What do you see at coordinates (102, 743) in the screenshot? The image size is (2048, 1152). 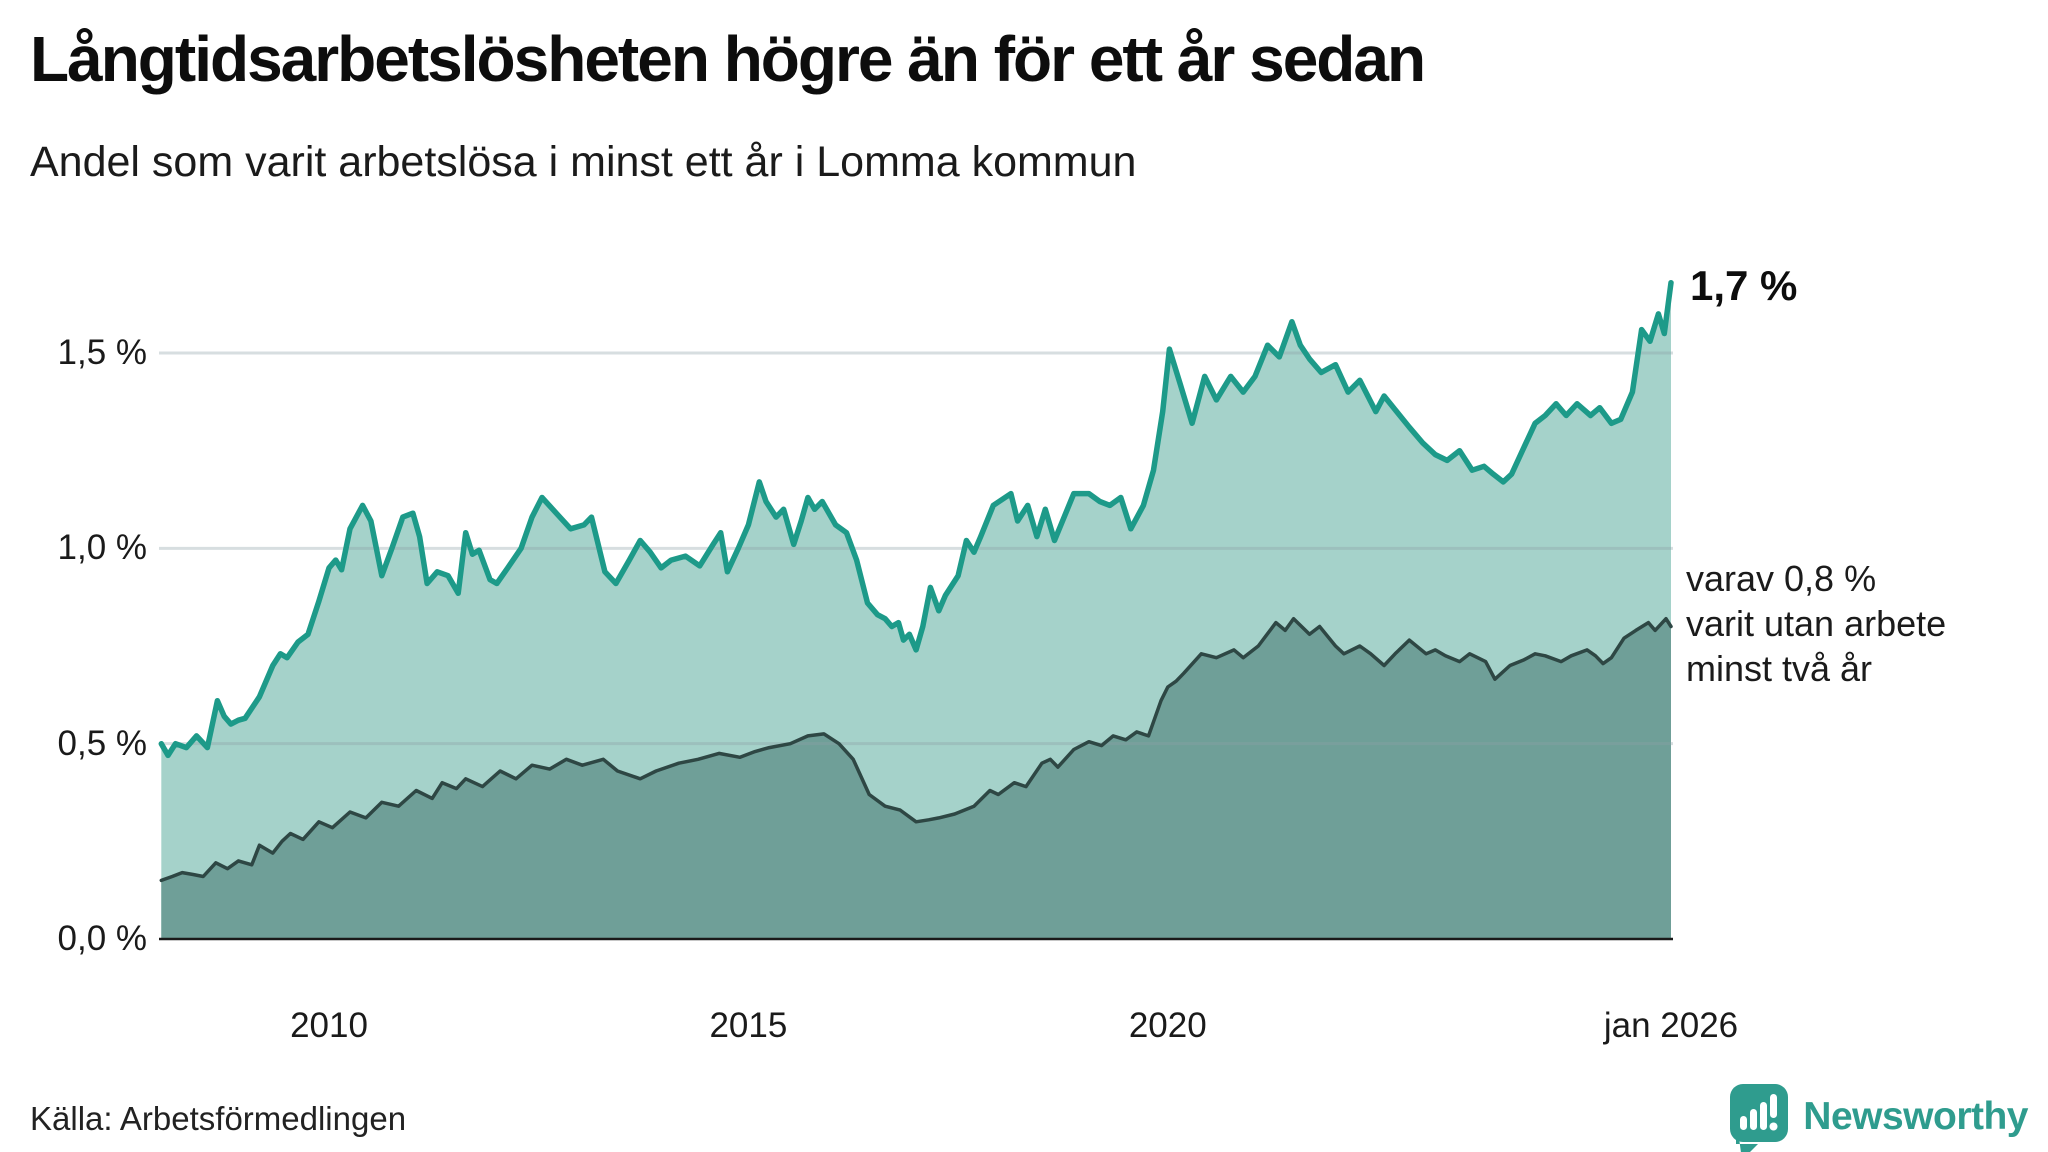 I see `y-tick-label: 0,5 %` at bounding box center [102, 743].